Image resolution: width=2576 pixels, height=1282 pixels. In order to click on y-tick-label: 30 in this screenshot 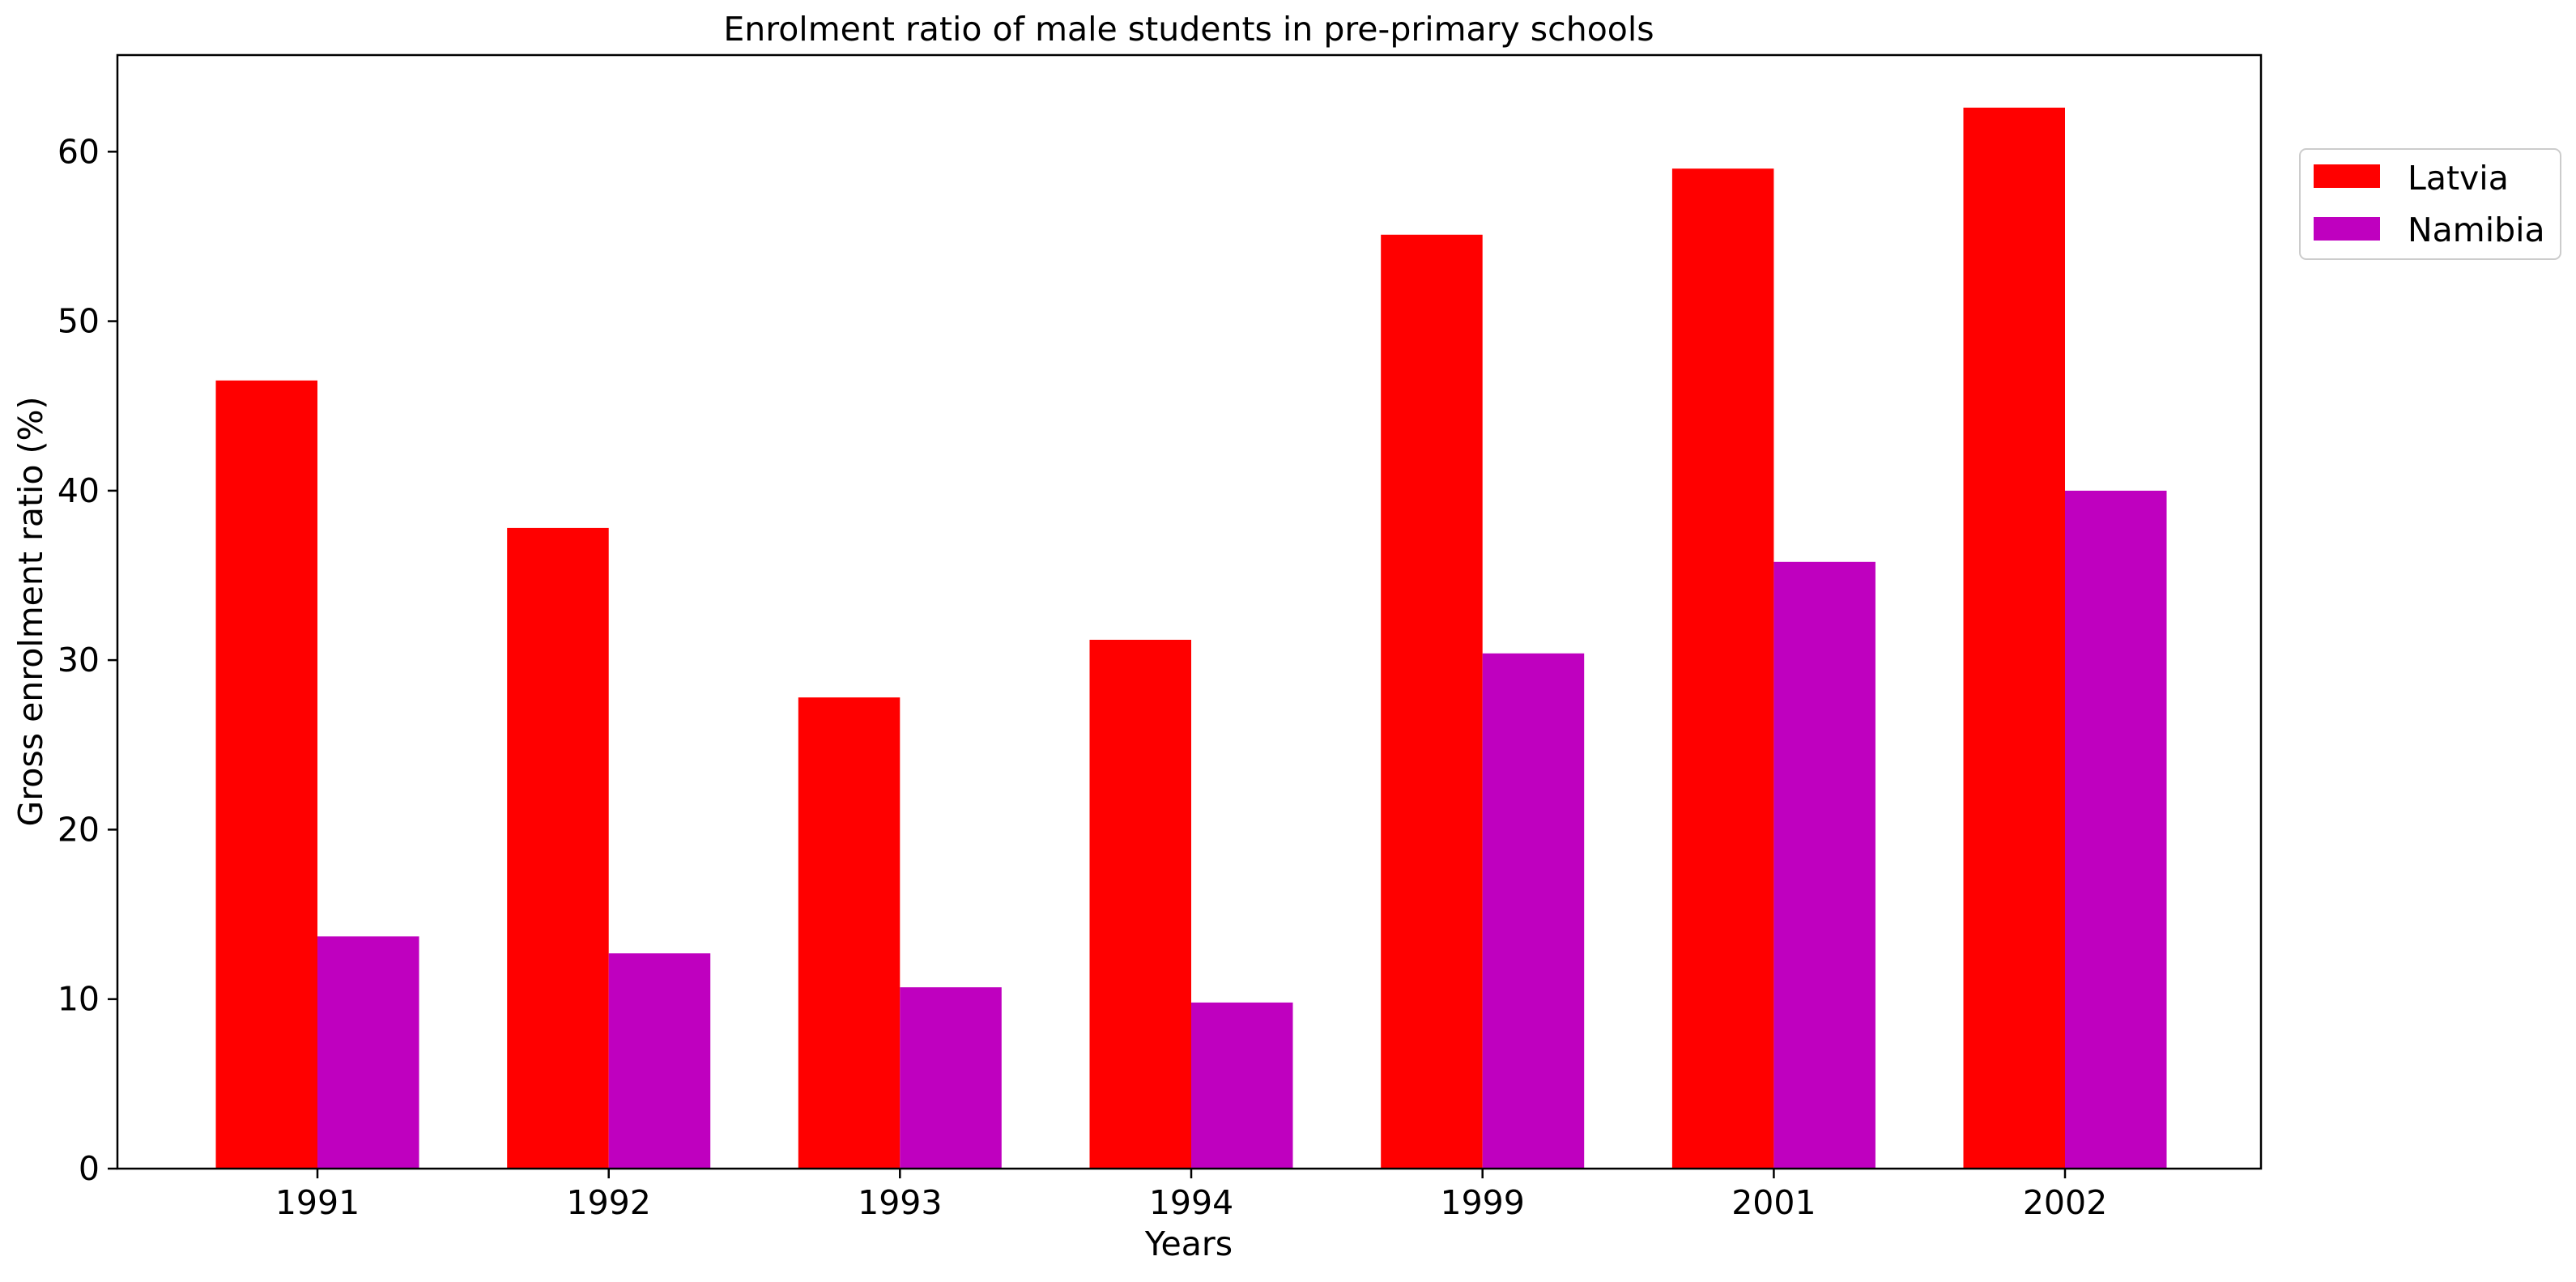, I will do `click(78, 660)`.